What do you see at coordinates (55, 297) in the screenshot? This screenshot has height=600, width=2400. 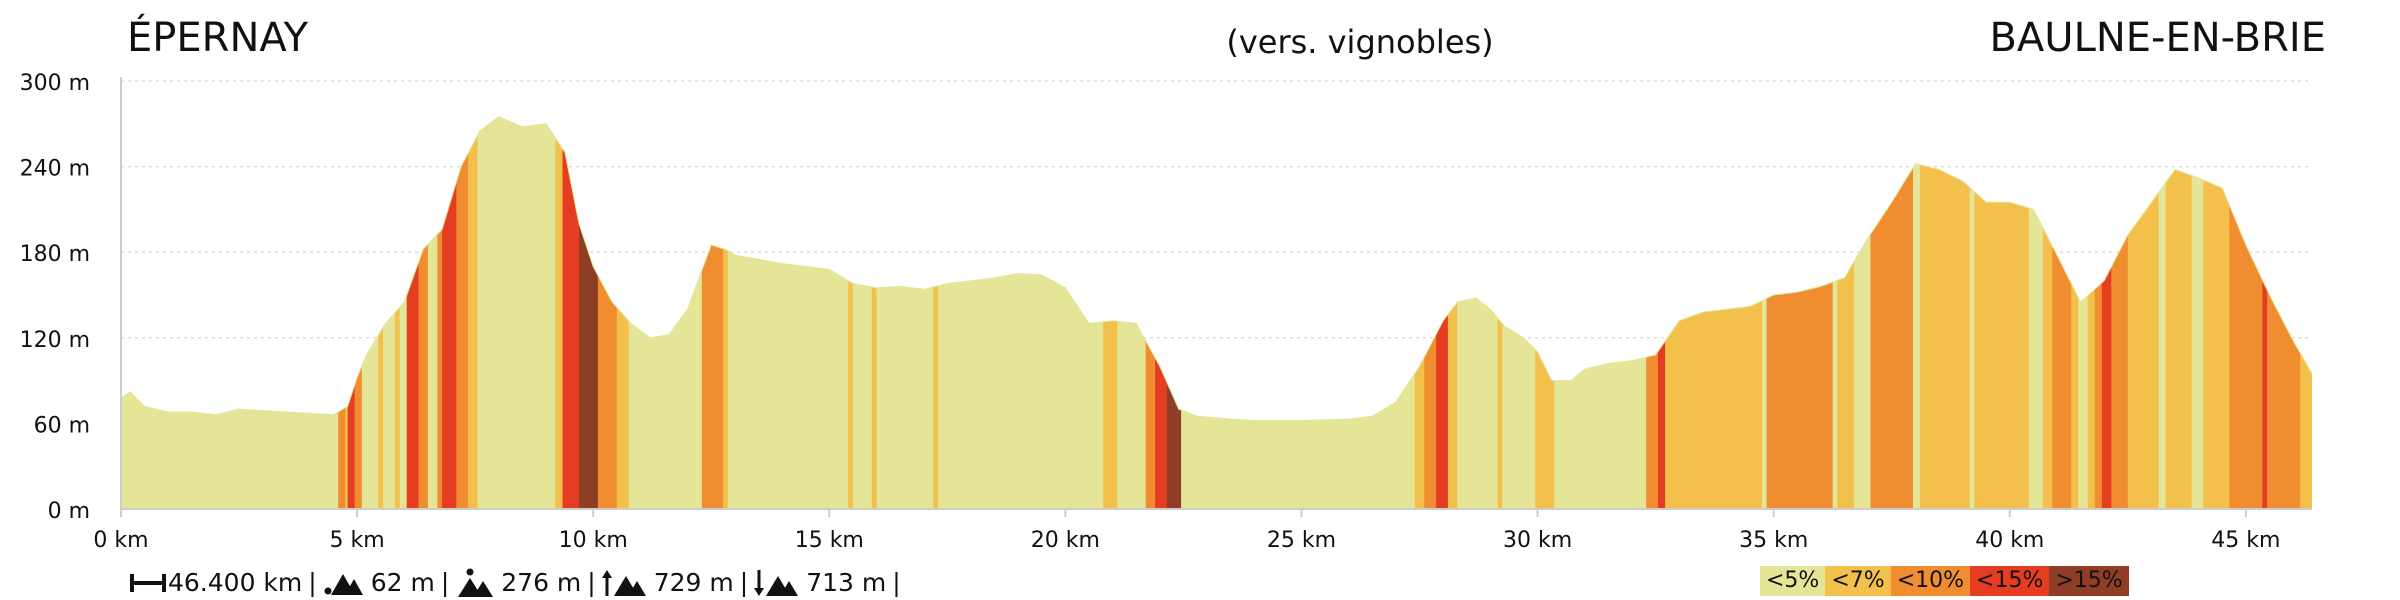 I see `y-axis-ticks: 0 m 60 m 120 m 180 m 240 m 300 m` at bounding box center [55, 297].